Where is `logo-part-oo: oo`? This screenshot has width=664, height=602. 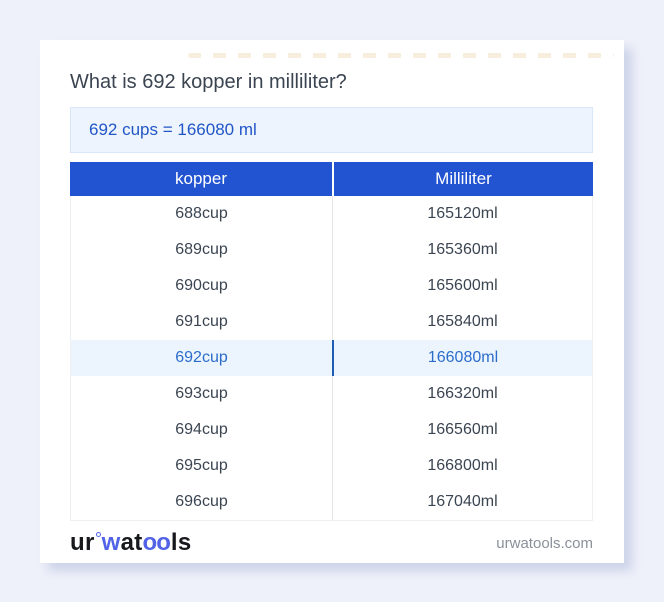
logo-part-oo: oo is located at coordinates (156, 542).